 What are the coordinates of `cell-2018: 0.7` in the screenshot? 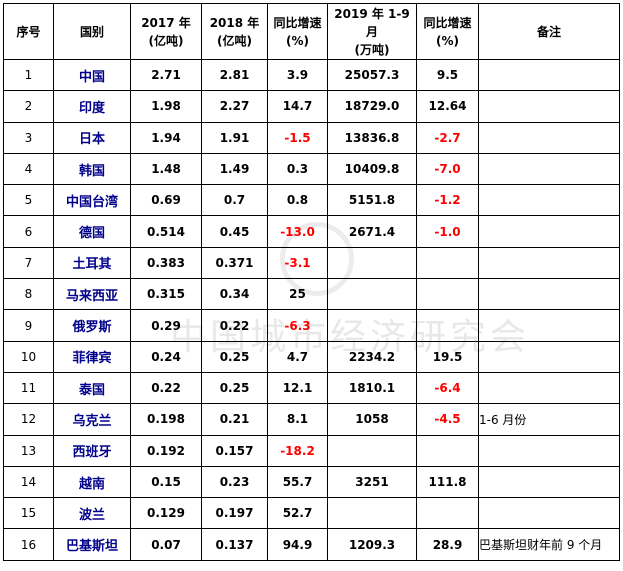 It's located at (234, 200).